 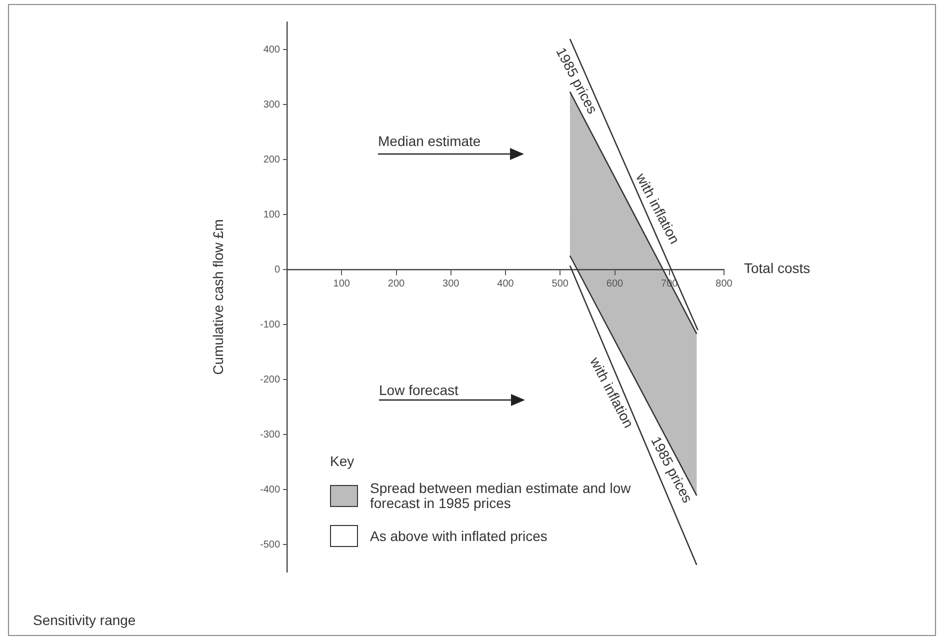 I want to click on legend-label: As above with inflated prices, so click(x=459, y=536).